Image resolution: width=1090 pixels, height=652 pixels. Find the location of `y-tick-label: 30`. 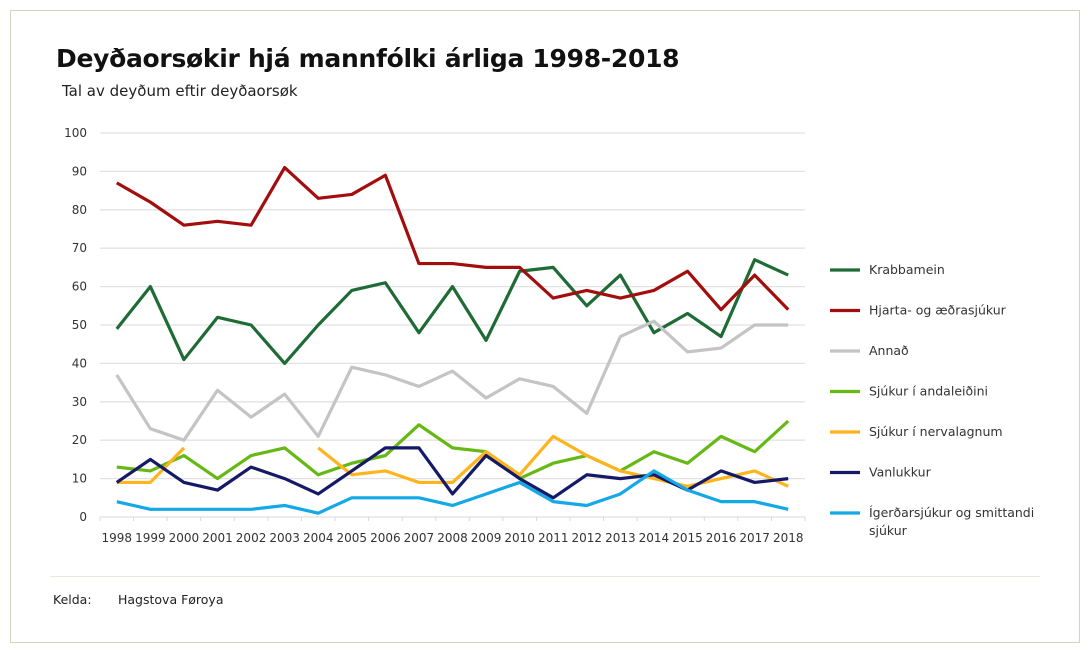

y-tick-label: 30 is located at coordinates (79, 402).